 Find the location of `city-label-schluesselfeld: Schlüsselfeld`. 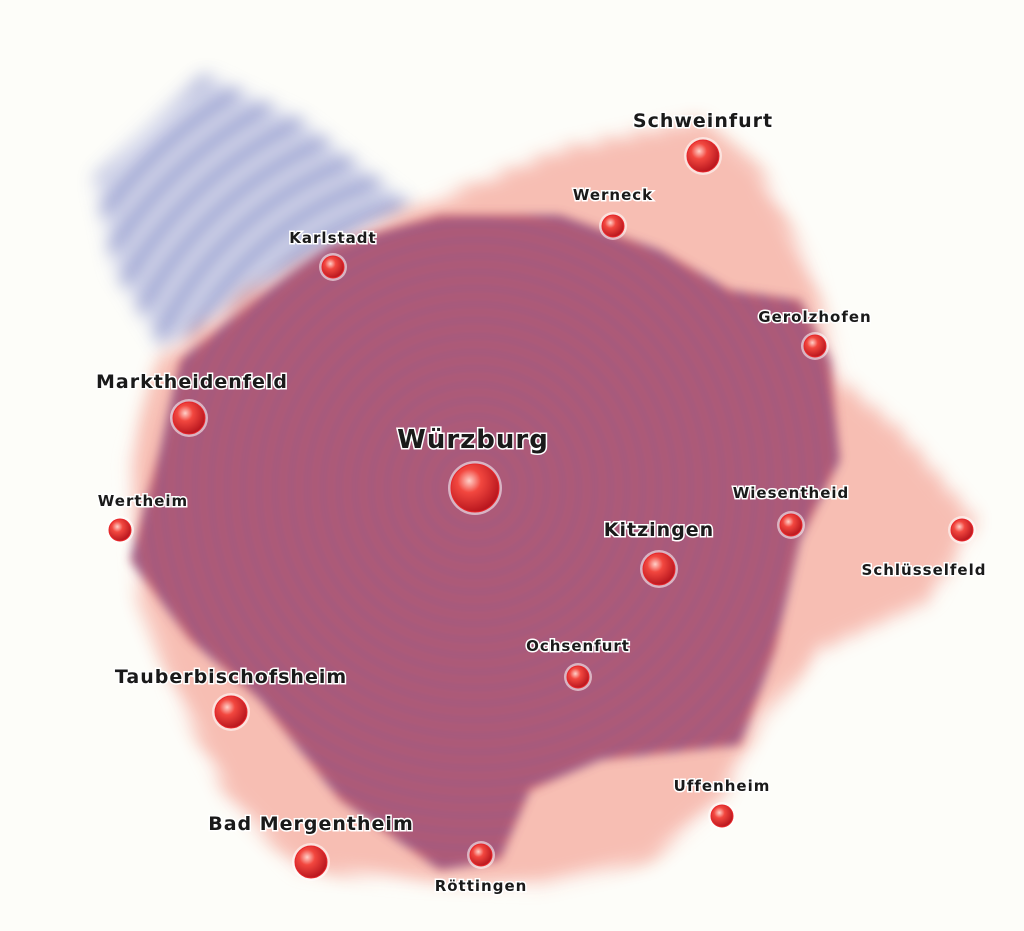

city-label-schluesselfeld: Schlüsselfeld is located at coordinates (924, 570).